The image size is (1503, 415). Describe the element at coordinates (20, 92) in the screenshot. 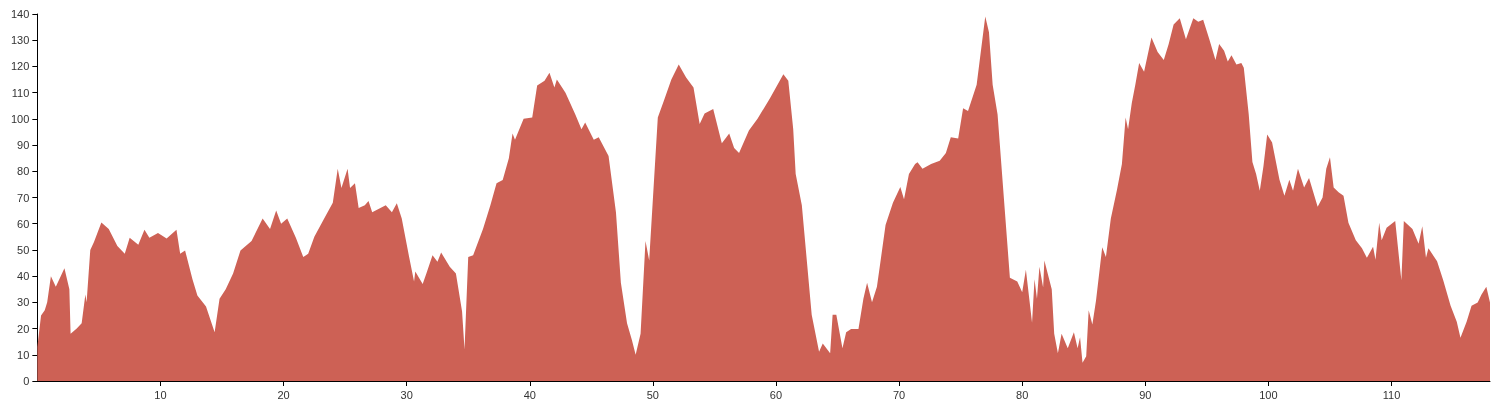

I see `y-tick-label: 110` at that location.